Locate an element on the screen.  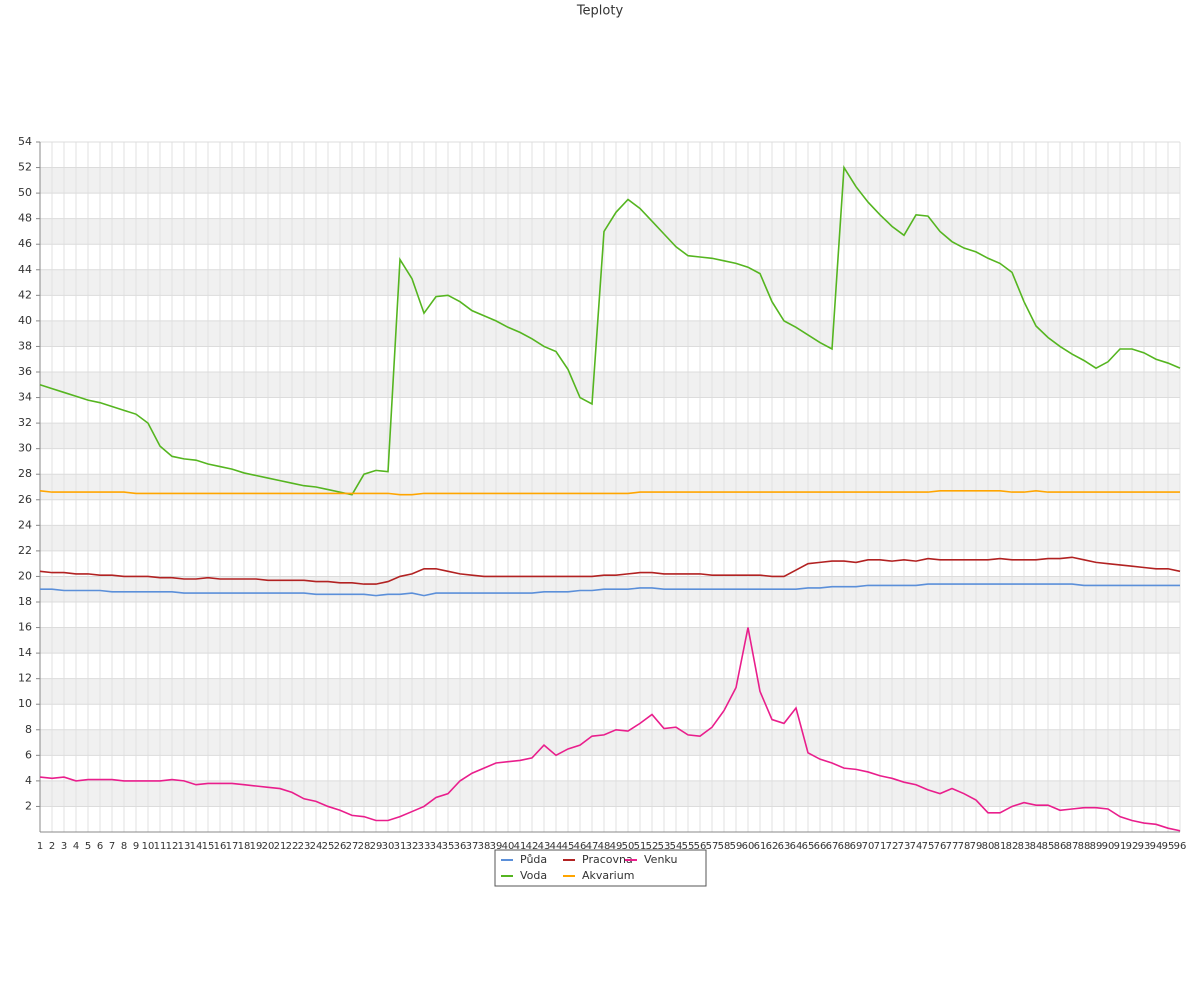
x-tick-label: 86 is located at coordinates (1060, 846).